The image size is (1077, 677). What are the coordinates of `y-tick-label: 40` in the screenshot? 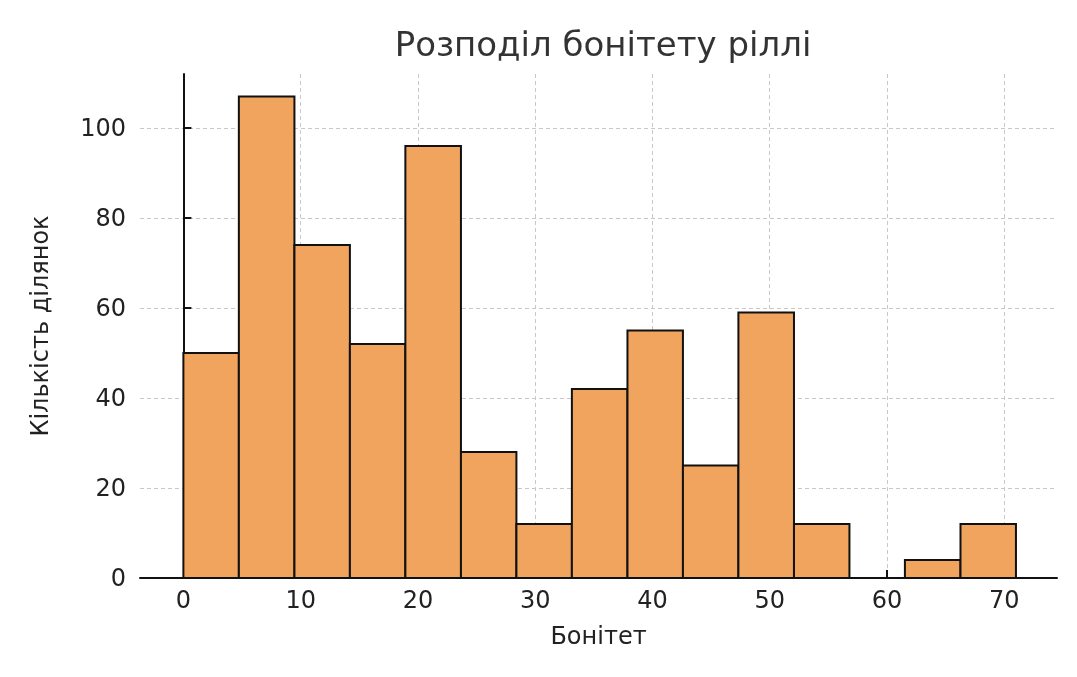 It's located at (110, 398).